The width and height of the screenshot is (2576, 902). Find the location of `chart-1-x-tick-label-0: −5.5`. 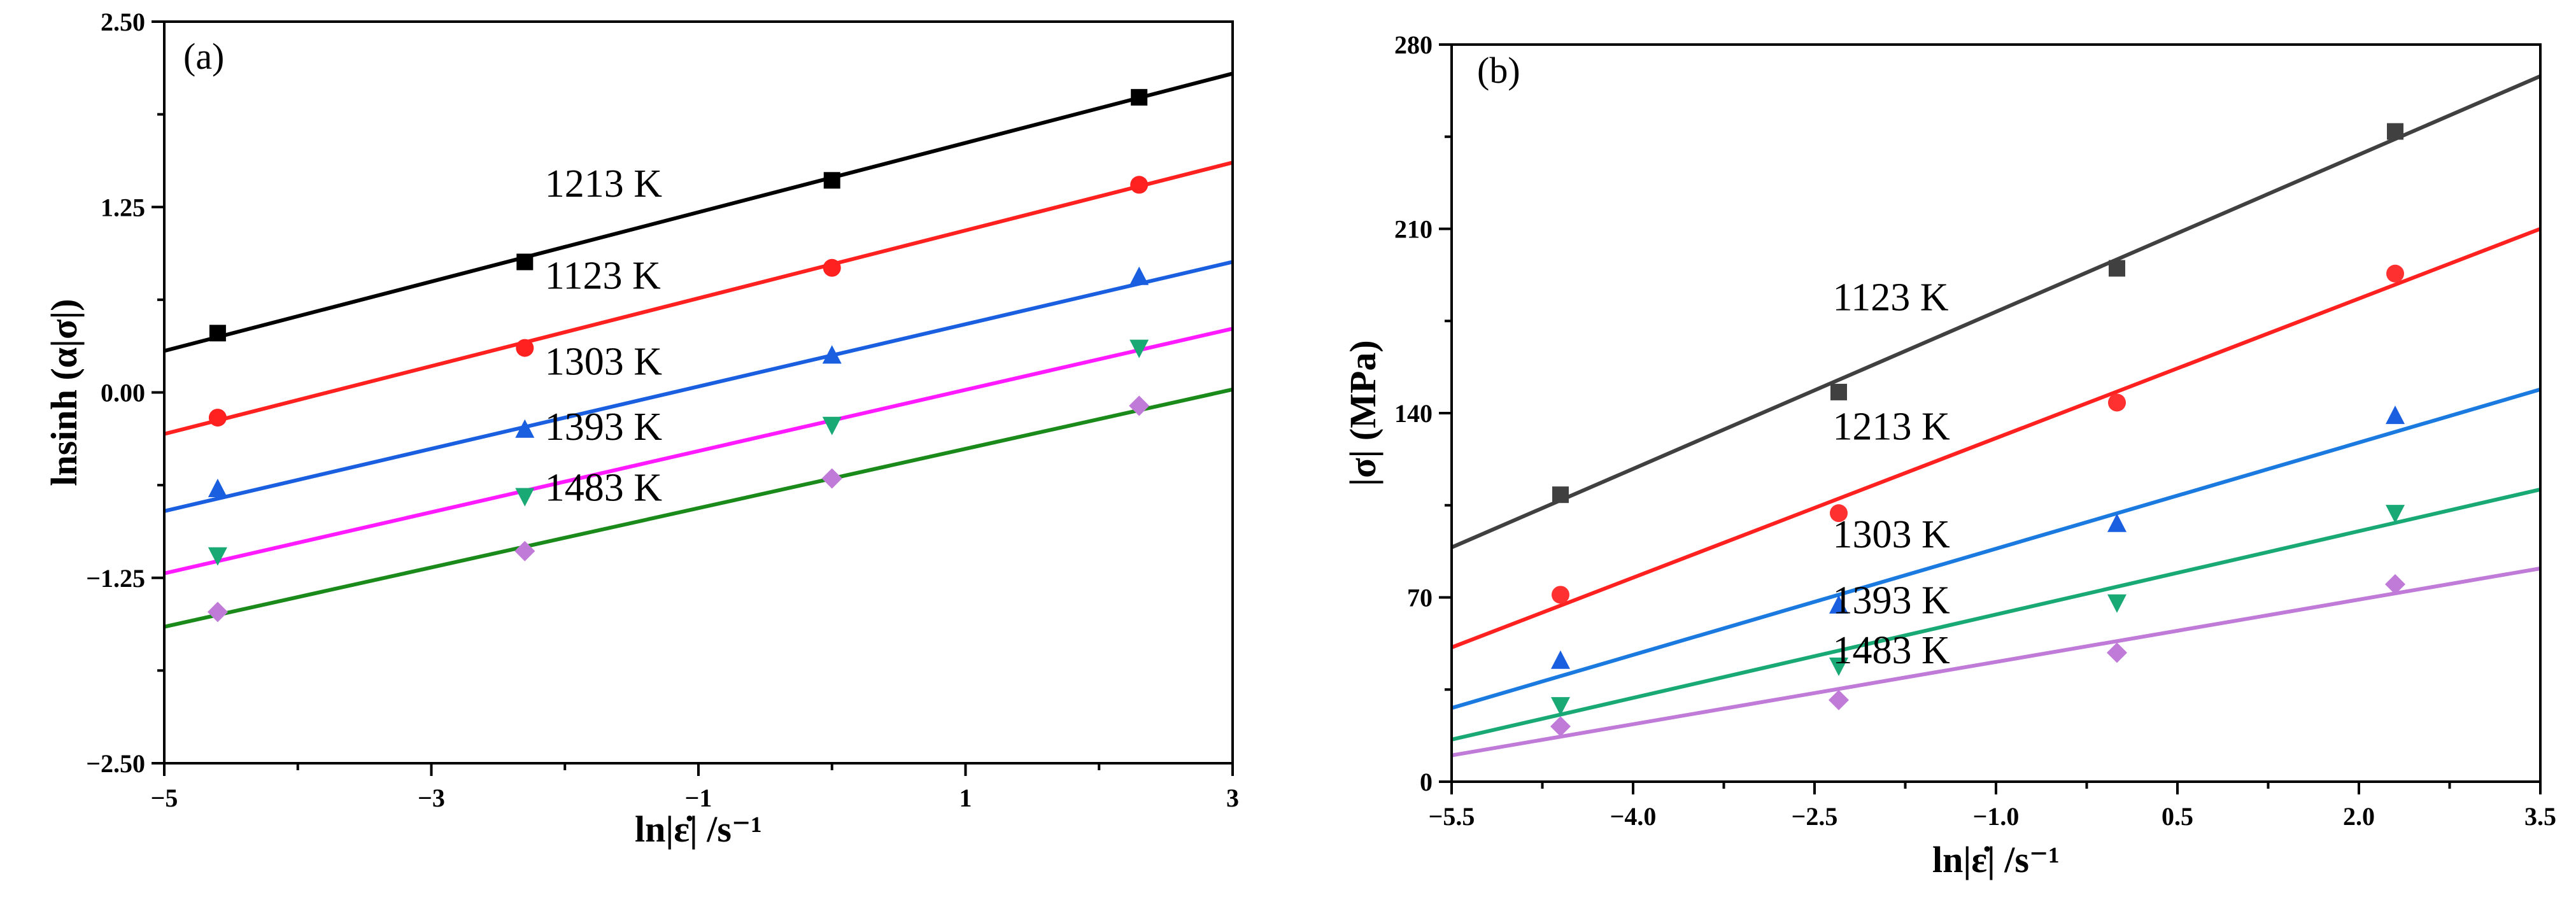

chart-1-x-tick-label-0: −5.5 is located at coordinates (1452, 817).